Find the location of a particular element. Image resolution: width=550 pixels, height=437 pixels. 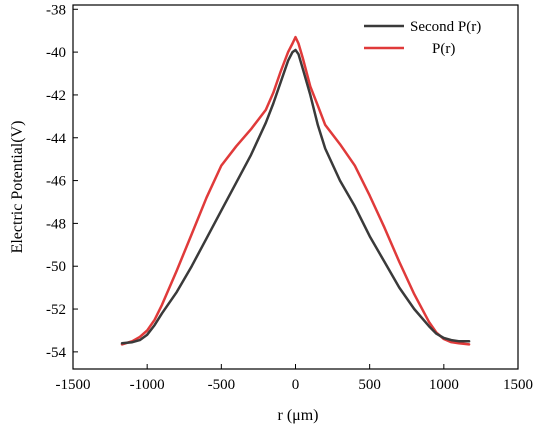

y-tick-label: -52 is located at coordinates (56, 310).